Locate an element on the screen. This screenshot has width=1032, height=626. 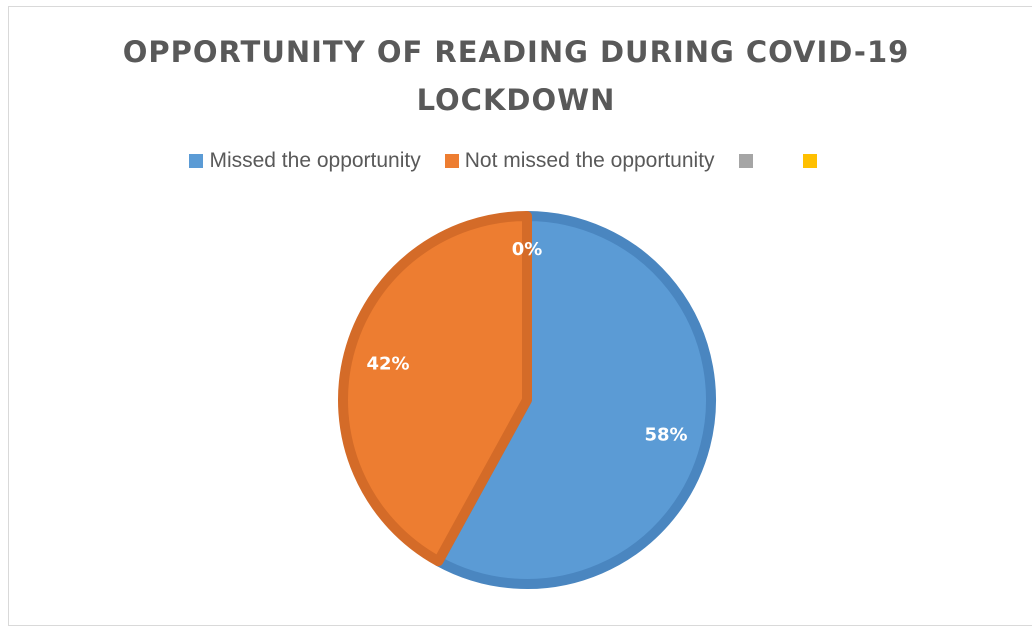
pie-data-labels: 58% 42% 0% is located at coordinates (526, 342).